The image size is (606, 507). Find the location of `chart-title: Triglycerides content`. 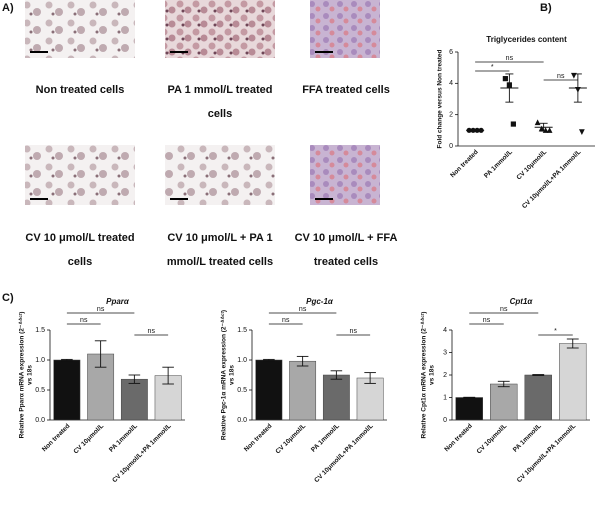

chart-title: Triglycerides content is located at coordinates (526, 39).